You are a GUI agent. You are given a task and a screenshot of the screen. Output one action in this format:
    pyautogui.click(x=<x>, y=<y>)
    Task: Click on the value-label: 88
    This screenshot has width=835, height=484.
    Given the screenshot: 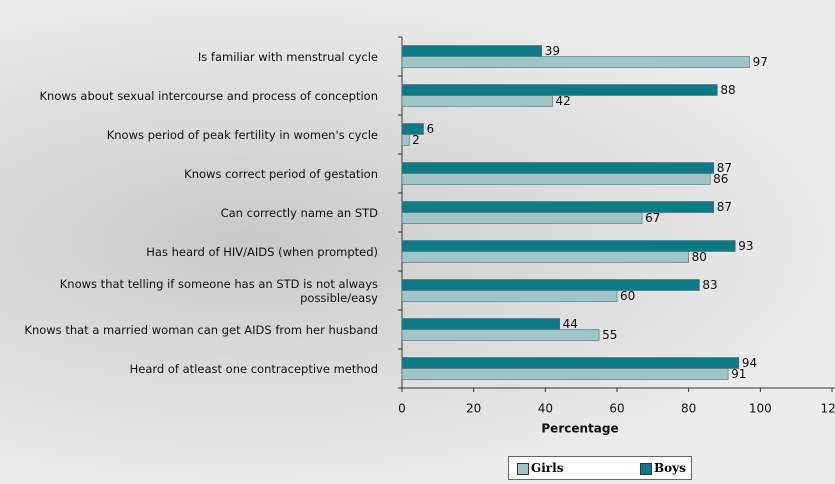 What is the action you would take?
    pyautogui.click(x=727, y=90)
    